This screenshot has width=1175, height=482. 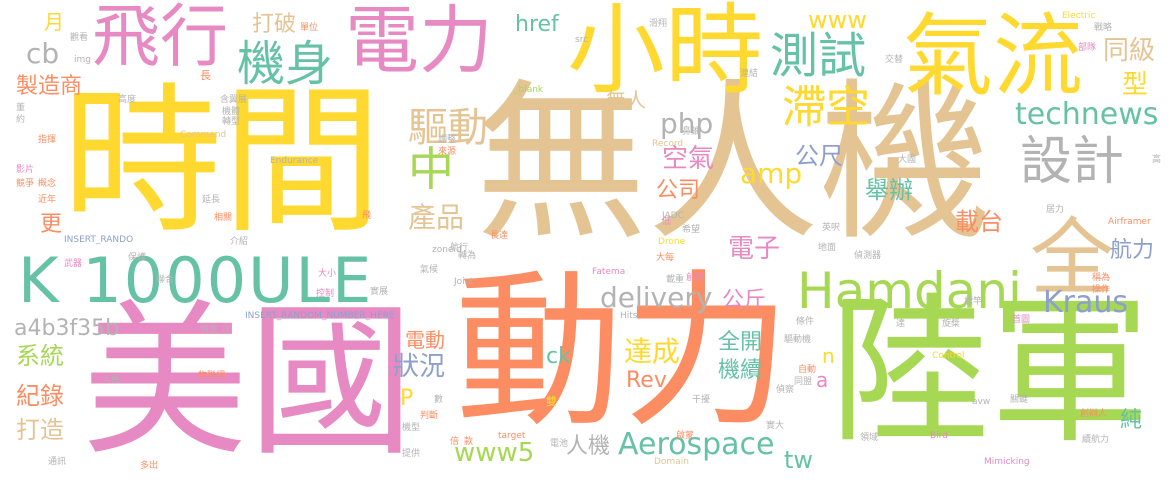 What do you see at coordinates (626, 100) in the screenshot?
I see `word: 無人` at bounding box center [626, 100].